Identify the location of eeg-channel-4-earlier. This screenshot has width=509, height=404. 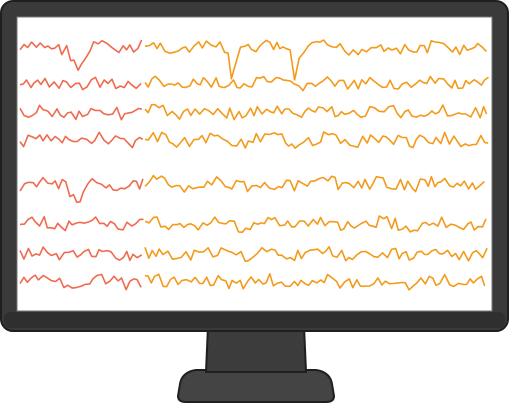
(81, 140).